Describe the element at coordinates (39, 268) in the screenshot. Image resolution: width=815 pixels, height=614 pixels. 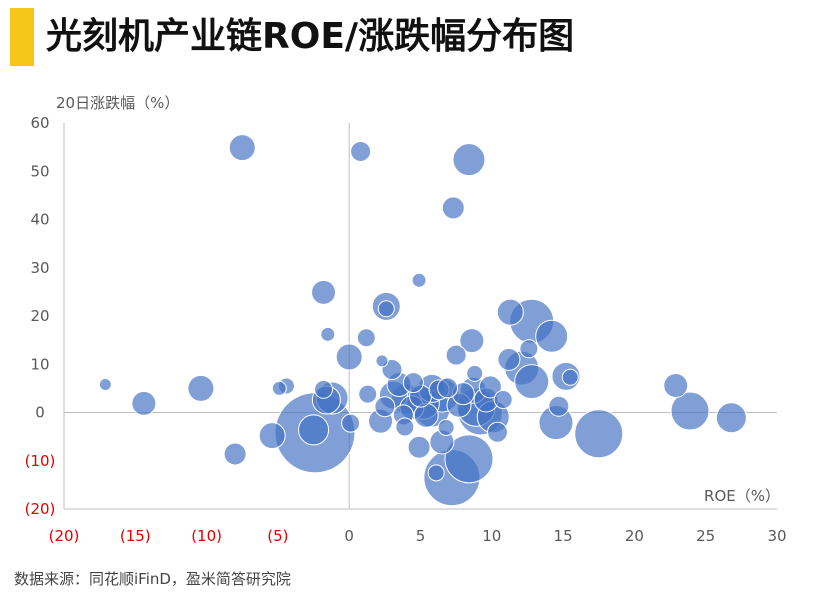
I see `y-tick-label: 30` at that location.